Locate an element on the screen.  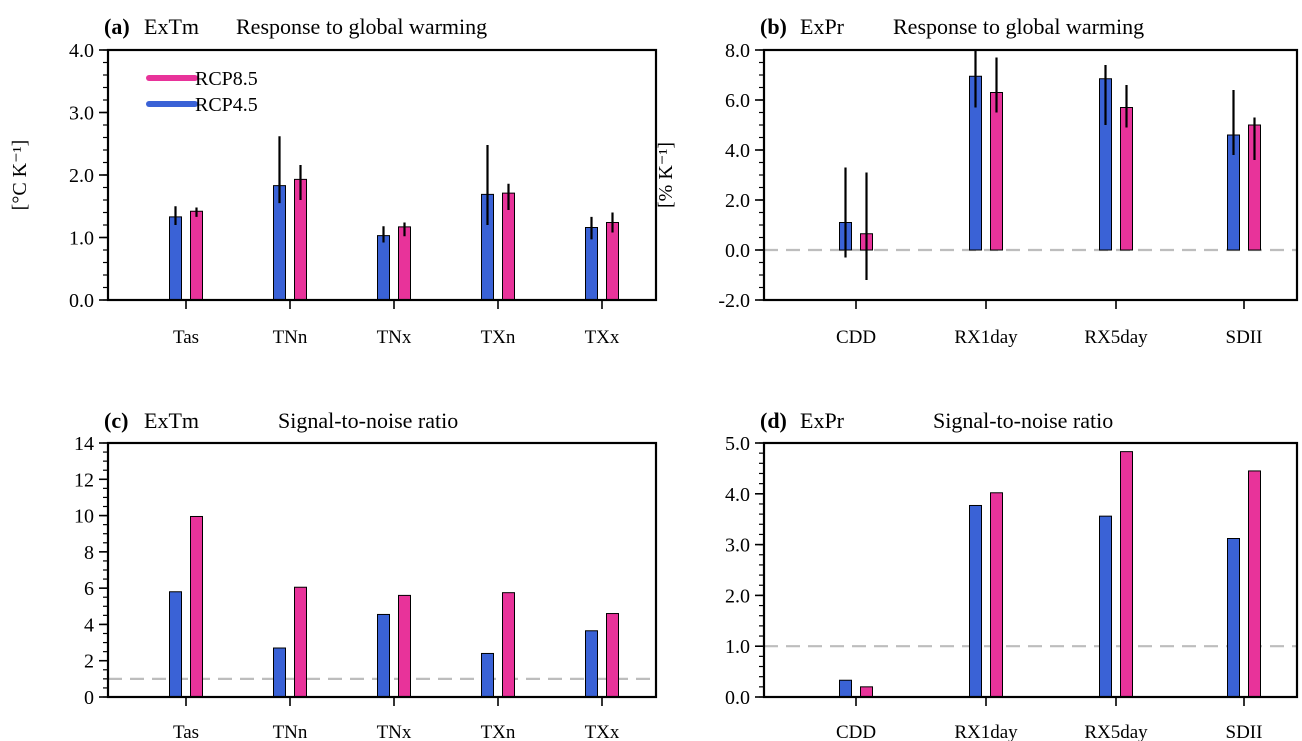
bar-rcp45-rx5day is located at coordinates (1105, 606).